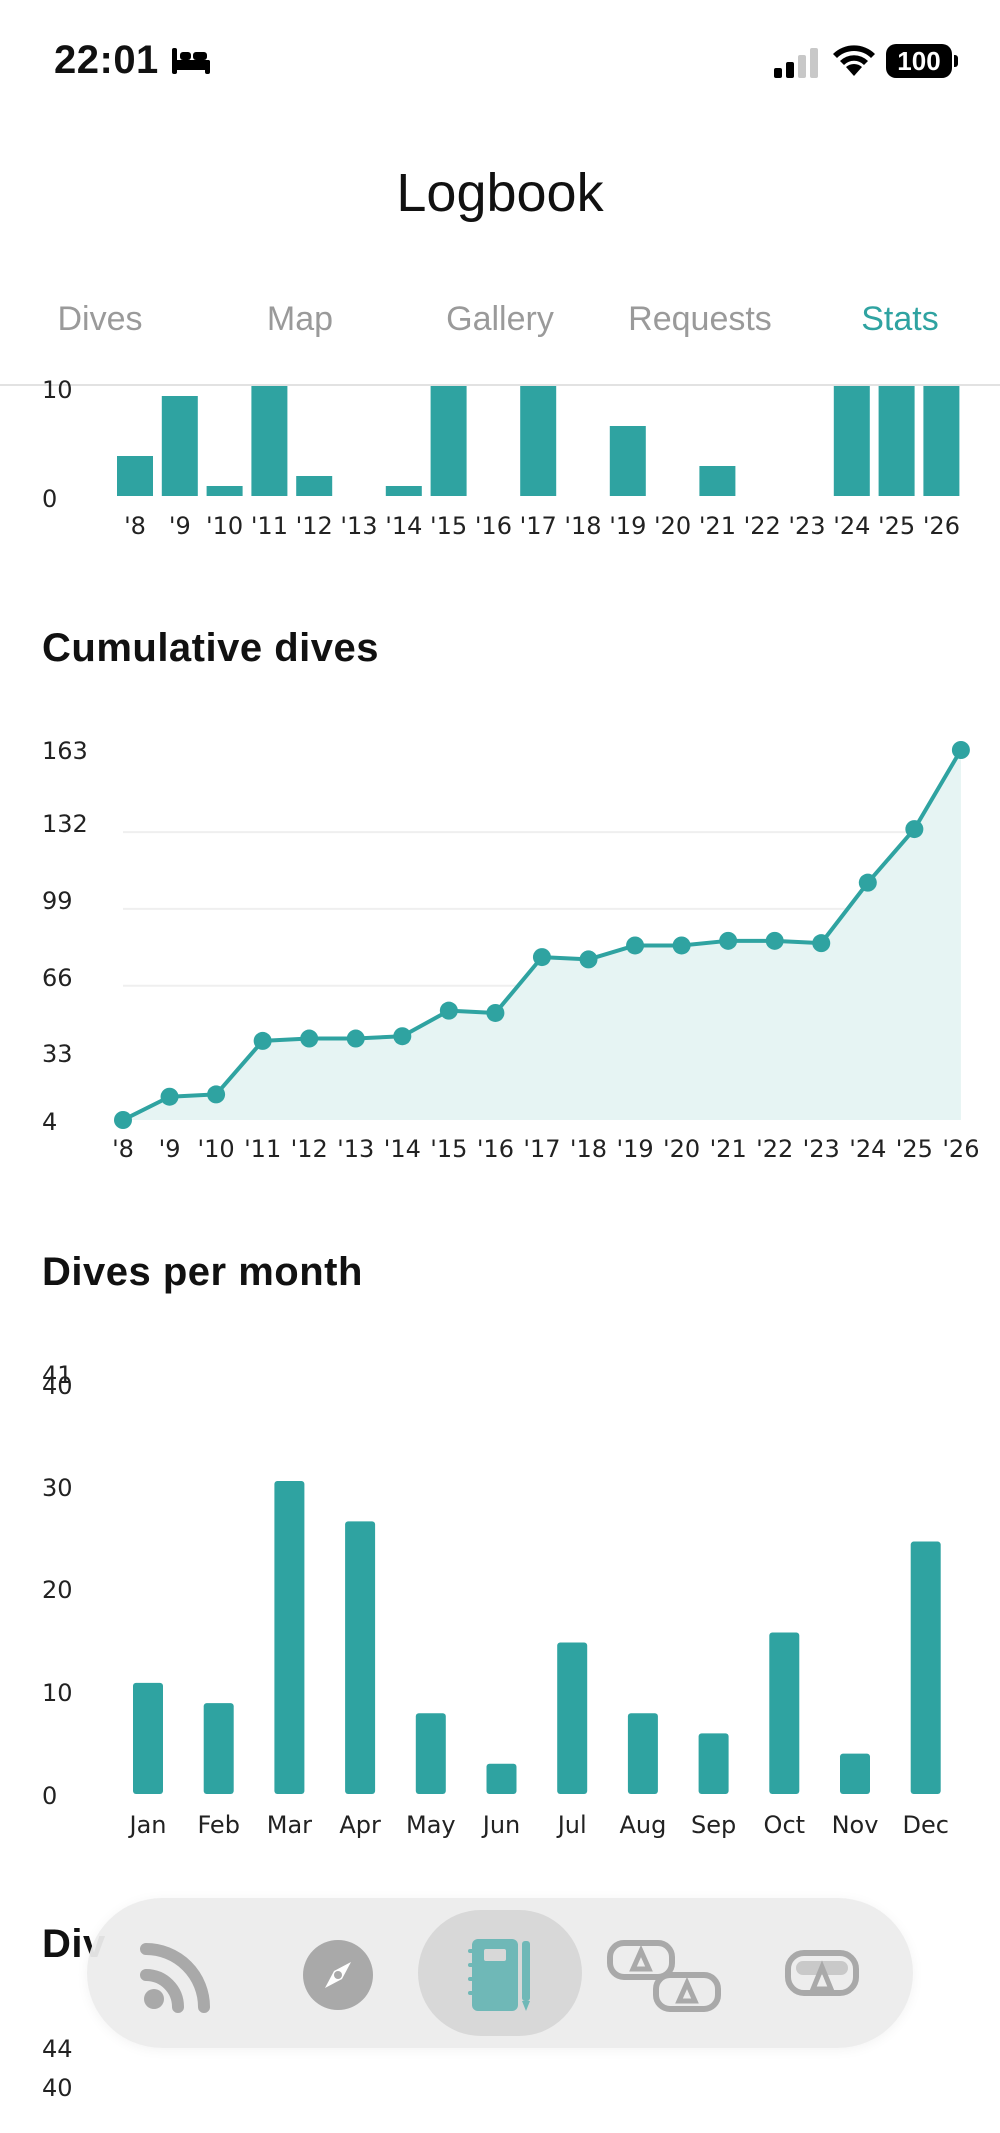  Describe the element at coordinates (123, 1149) in the screenshot. I see `x-tick-label: '8` at that location.